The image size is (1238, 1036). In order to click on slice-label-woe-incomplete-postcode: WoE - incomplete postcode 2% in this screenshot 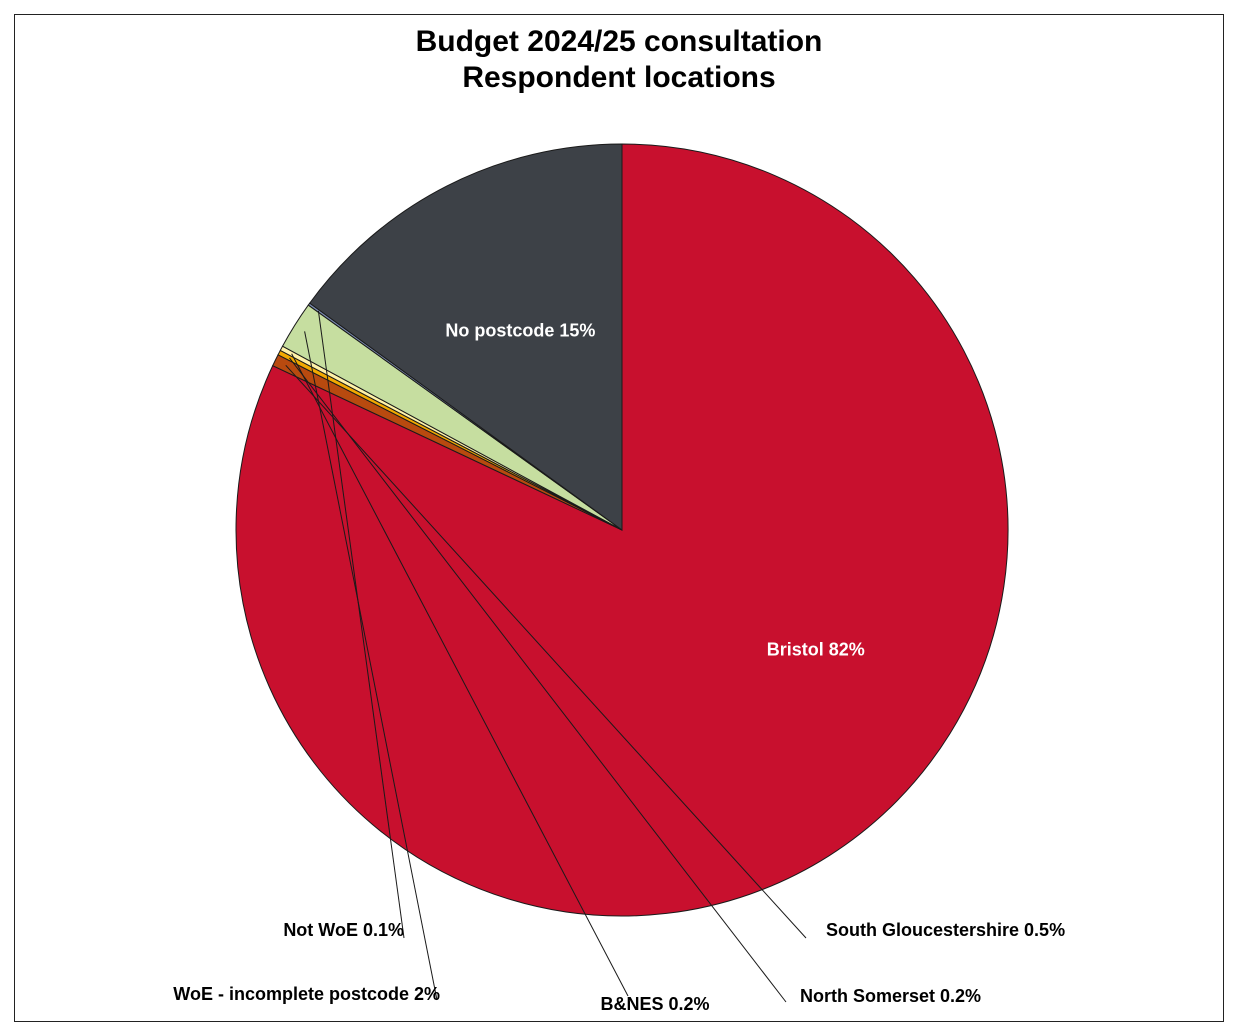, I will do `click(306, 994)`.